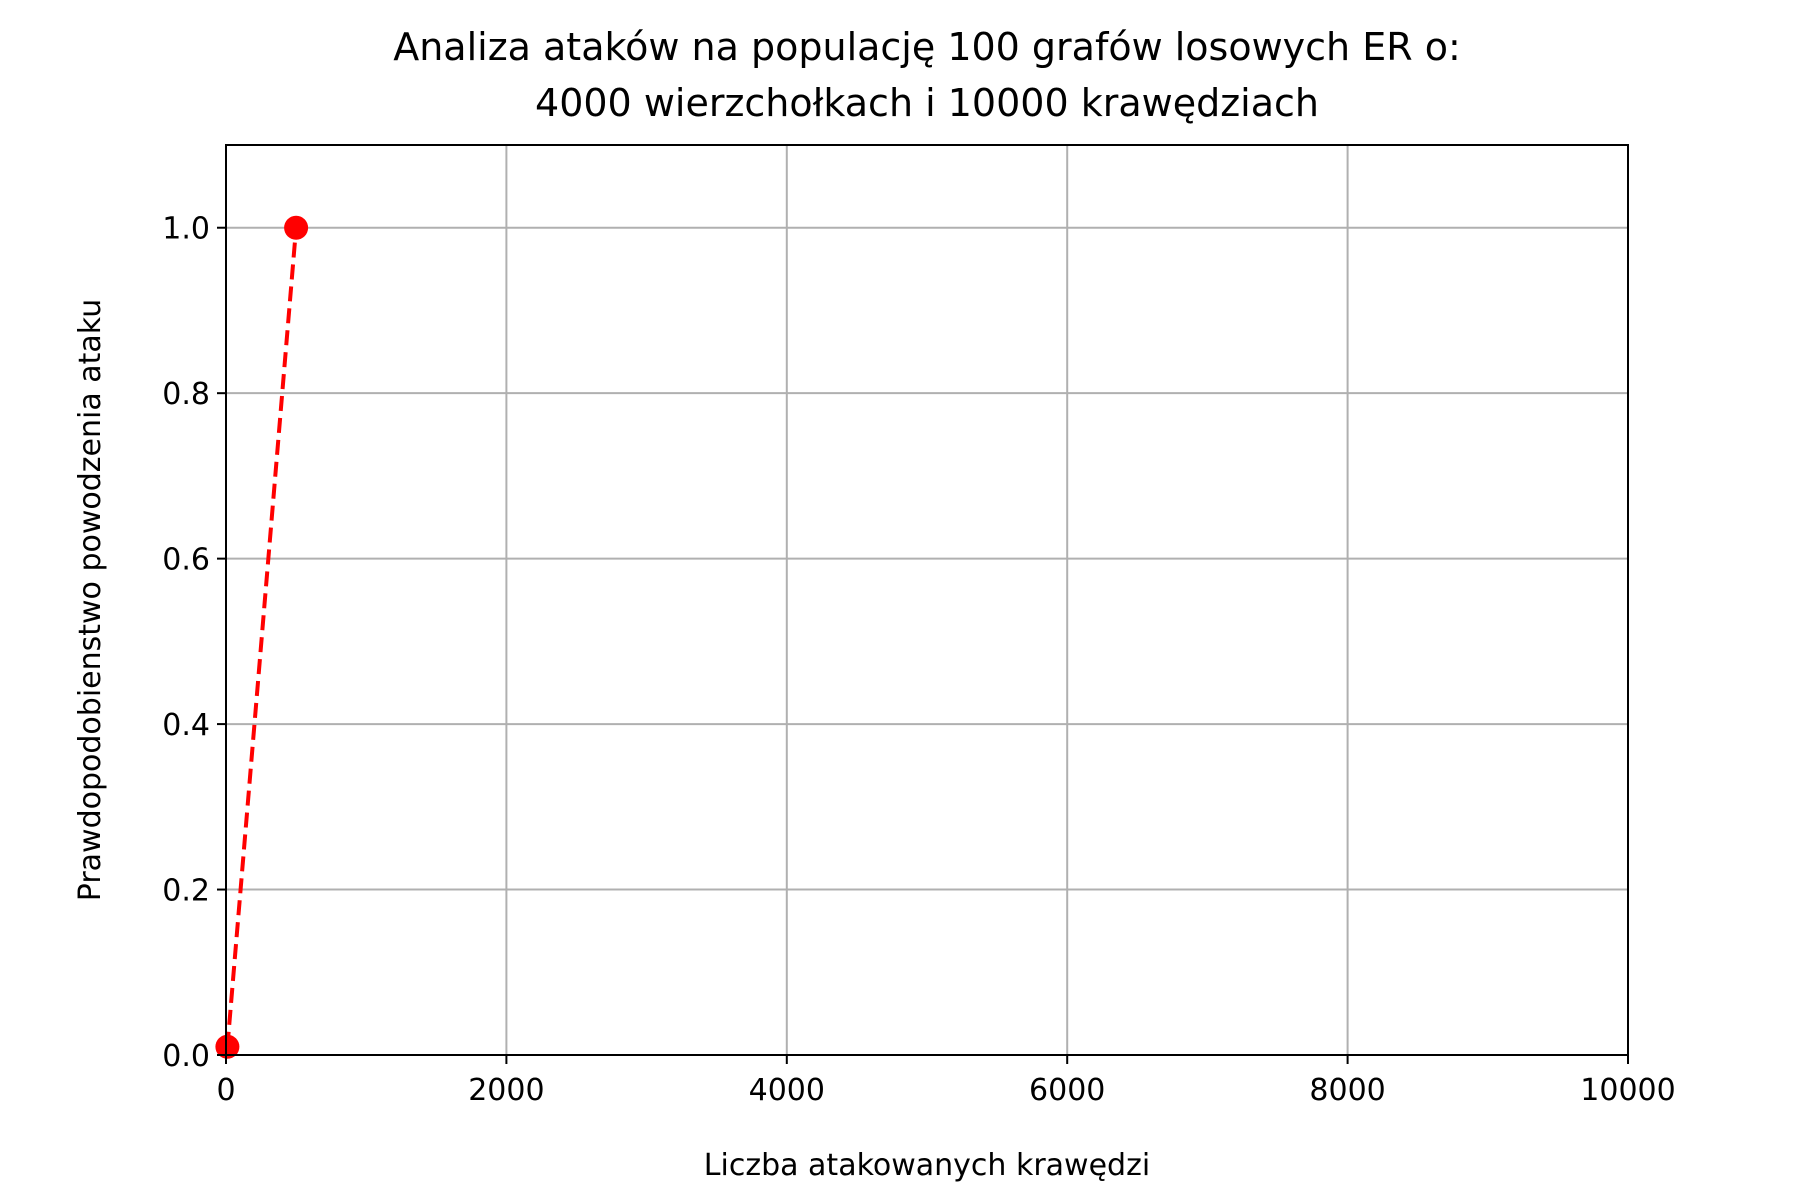  What do you see at coordinates (186, 560) in the screenshot?
I see `y-tick-label: 0.6` at bounding box center [186, 560].